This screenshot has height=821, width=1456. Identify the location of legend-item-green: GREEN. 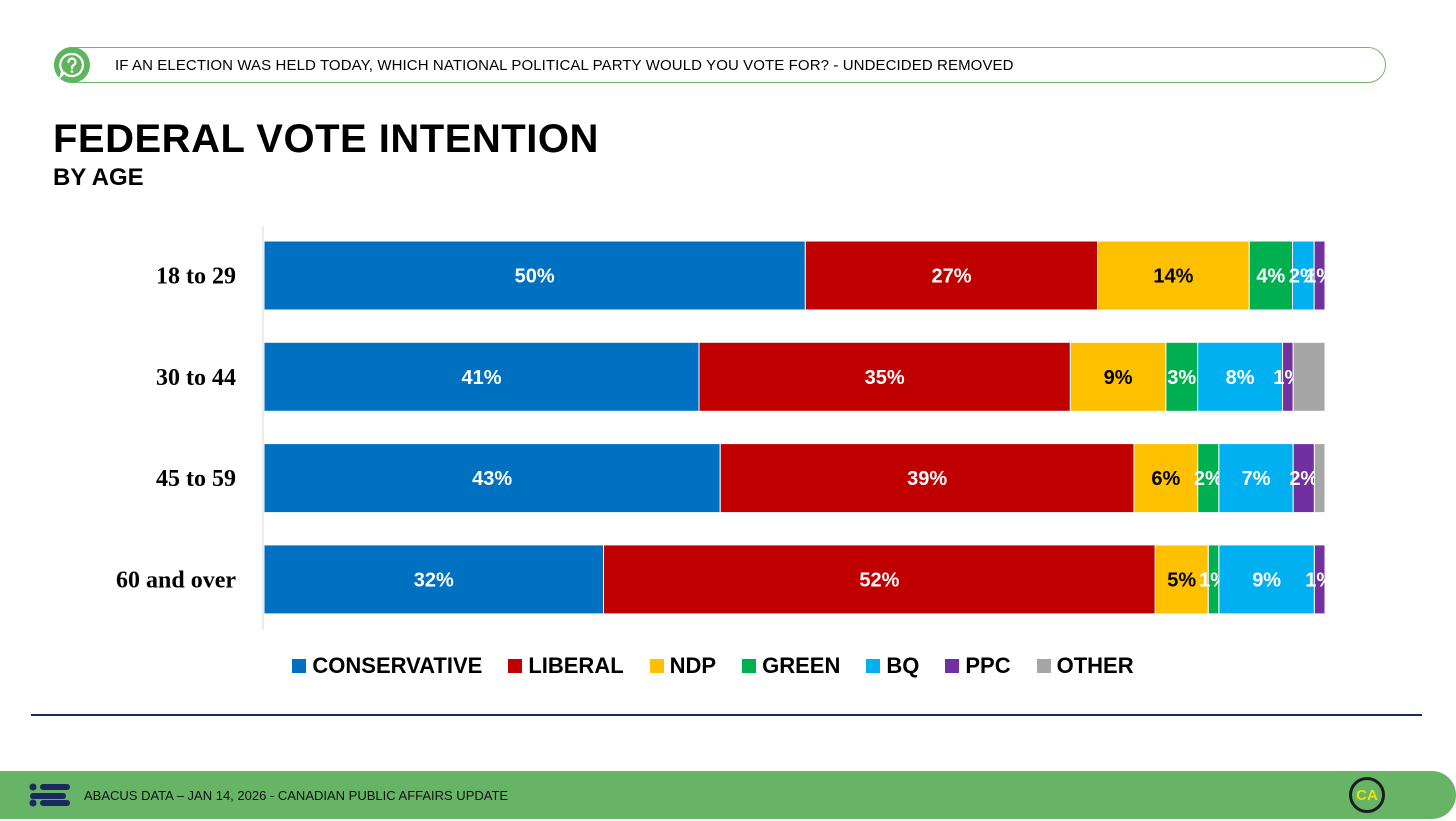
(791, 666).